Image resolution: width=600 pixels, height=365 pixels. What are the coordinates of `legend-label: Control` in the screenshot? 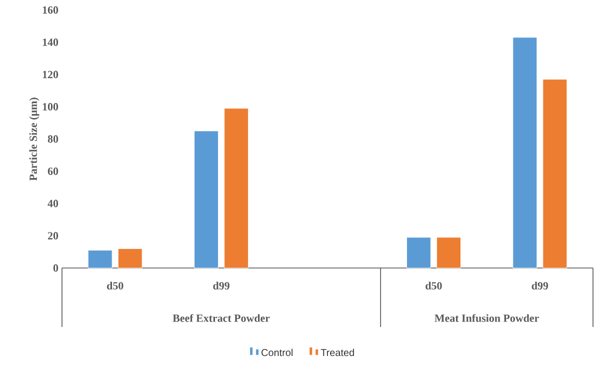 It's located at (277, 352).